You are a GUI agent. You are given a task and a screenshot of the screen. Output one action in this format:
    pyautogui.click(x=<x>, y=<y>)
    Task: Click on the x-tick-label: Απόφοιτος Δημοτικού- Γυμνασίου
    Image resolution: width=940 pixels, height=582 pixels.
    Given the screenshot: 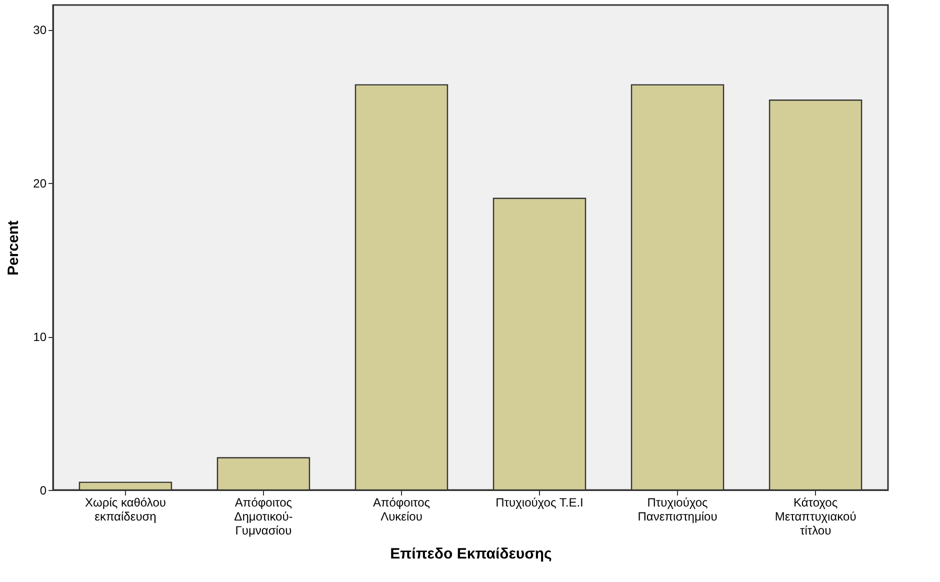 What is the action you would take?
    pyautogui.click(x=263, y=517)
    